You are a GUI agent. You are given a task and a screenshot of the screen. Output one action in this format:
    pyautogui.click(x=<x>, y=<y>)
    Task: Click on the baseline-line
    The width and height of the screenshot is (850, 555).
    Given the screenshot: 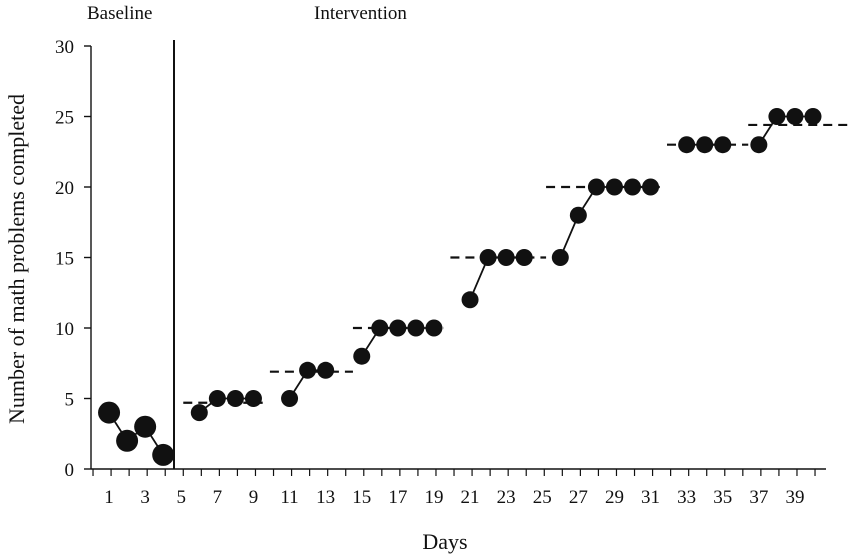 What is the action you would take?
    pyautogui.click(x=136, y=434)
    